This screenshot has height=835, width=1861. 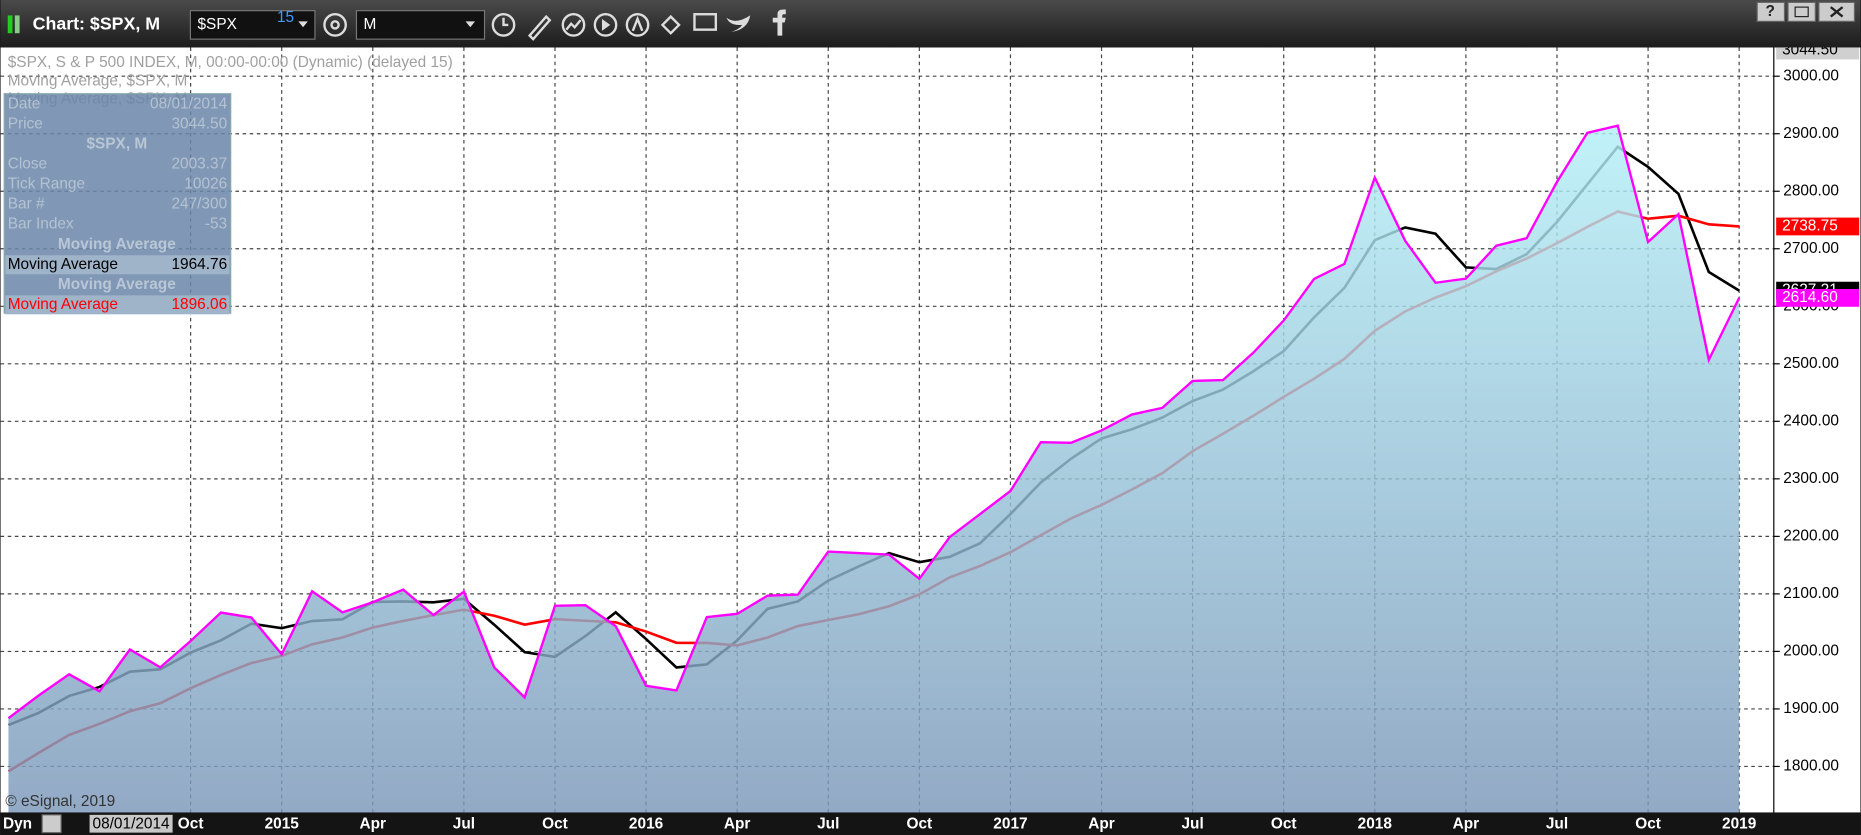 What do you see at coordinates (539, 27) in the screenshot?
I see `draw-button` at bounding box center [539, 27].